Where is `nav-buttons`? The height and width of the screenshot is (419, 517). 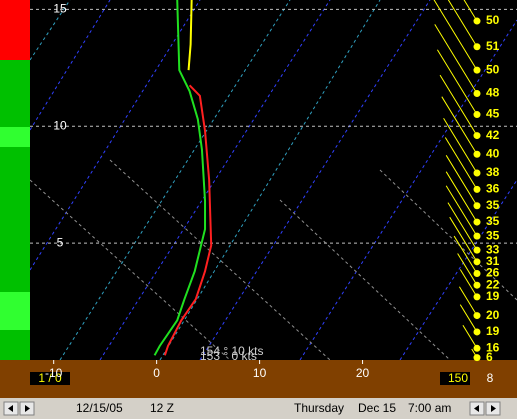 nav-buttons is located at coordinates (252, 408).